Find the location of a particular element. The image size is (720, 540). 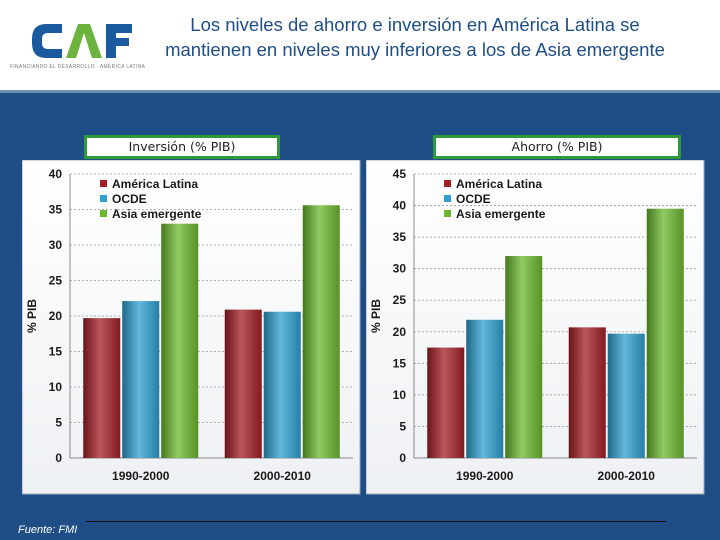

chart-label-ahorro: Ahorro (% PIB) is located at coordinates (557, 147).